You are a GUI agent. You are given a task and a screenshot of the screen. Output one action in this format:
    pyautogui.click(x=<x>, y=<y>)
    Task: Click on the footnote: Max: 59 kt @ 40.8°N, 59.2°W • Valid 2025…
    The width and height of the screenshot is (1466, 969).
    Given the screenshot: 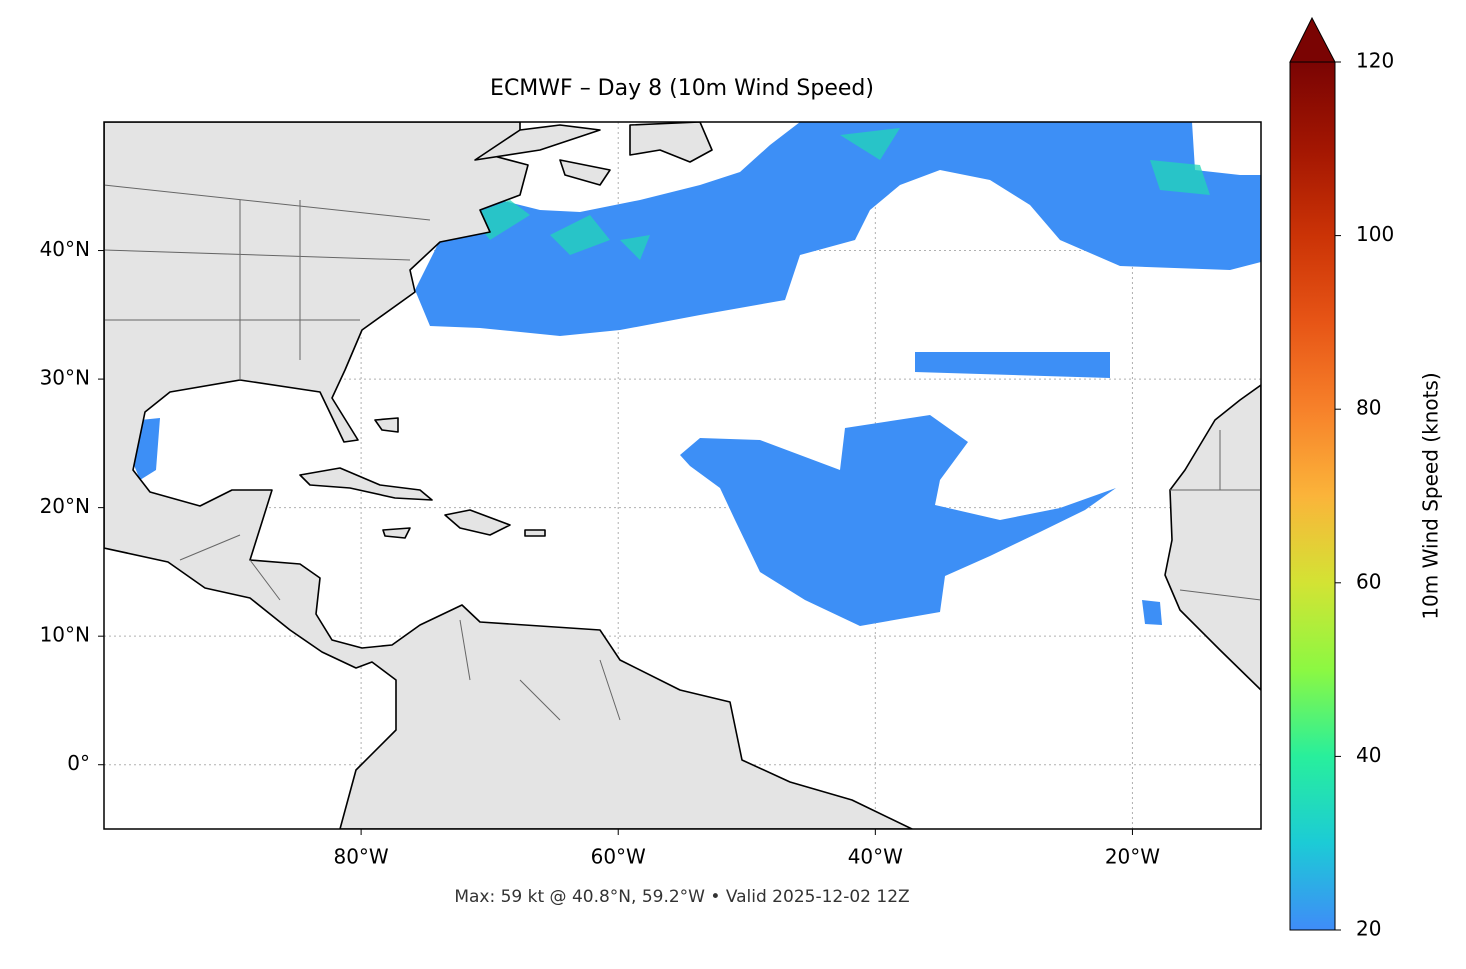 What is the action you would take?
    pyautogui.click(x=681, y=897)
    